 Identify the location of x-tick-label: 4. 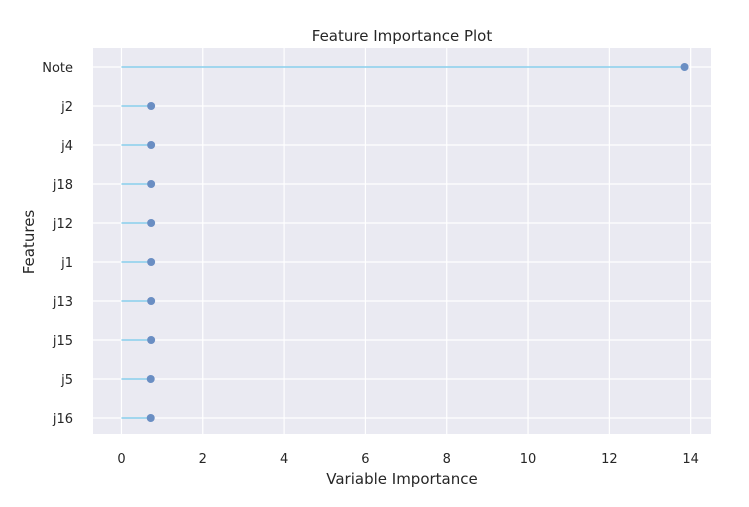
(284, 459).